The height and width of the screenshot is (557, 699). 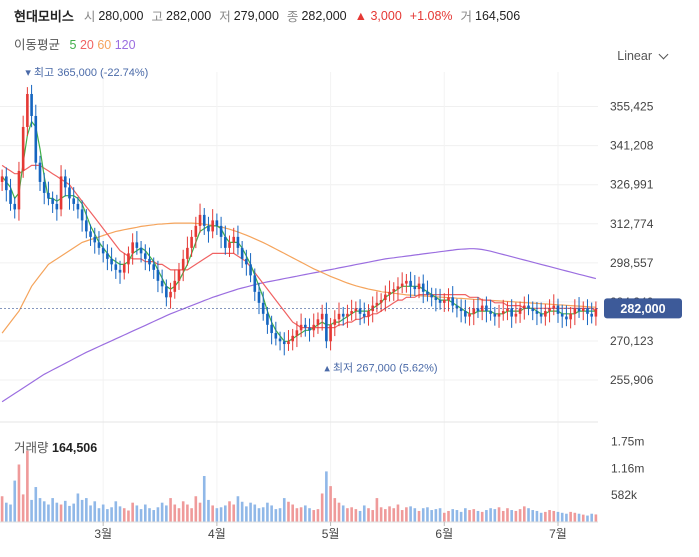 What do you see at coordinates (558, 534) in the screenshot?
I see `x-tick-label: 7월` at bounding box center [558, 534].